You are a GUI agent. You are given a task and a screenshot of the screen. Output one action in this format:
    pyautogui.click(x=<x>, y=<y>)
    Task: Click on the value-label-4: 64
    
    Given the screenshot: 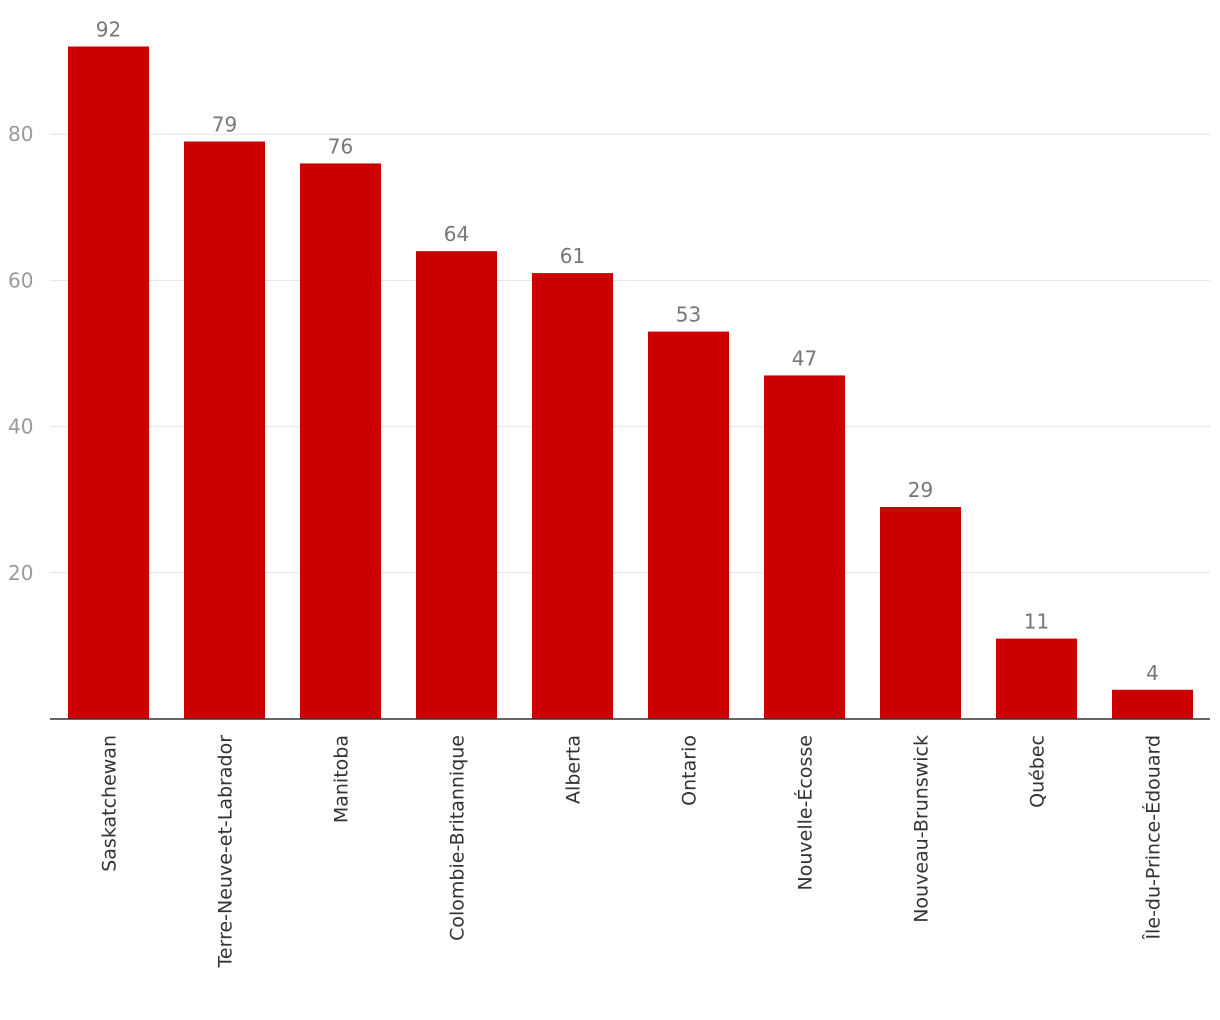 What is the action you would take?
    pyautogui.click(x=456, y=234)
    